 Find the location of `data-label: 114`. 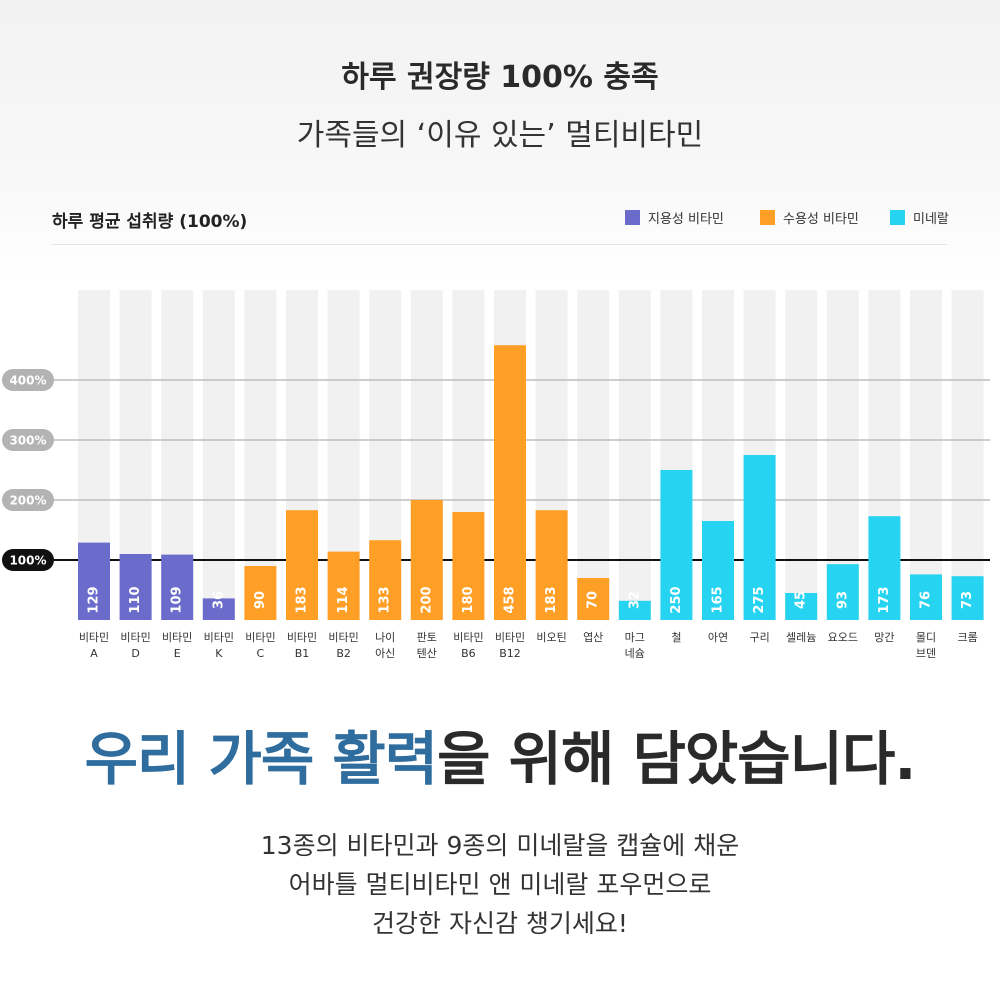

data-label: 114 is located at coordinates (343, 599).